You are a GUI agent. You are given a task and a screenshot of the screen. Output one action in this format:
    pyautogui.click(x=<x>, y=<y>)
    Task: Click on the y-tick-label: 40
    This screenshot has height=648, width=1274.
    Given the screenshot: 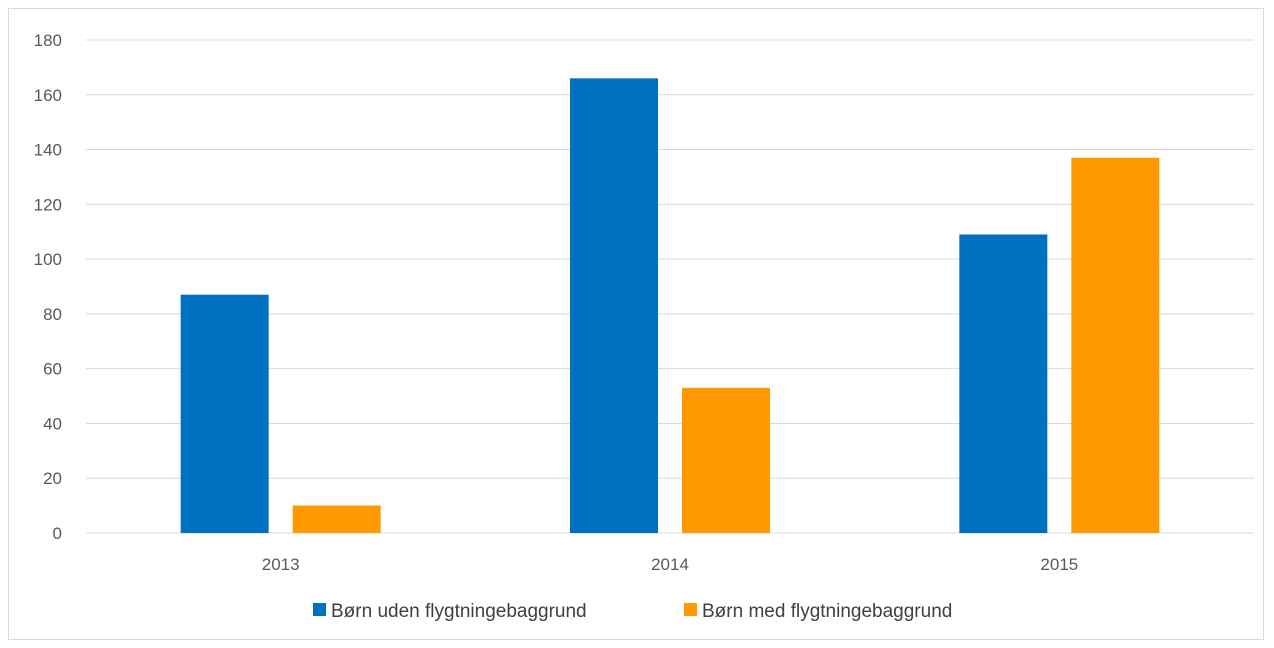 What is the action you would take?
    pyautogui.click(x=52, y=423)
    